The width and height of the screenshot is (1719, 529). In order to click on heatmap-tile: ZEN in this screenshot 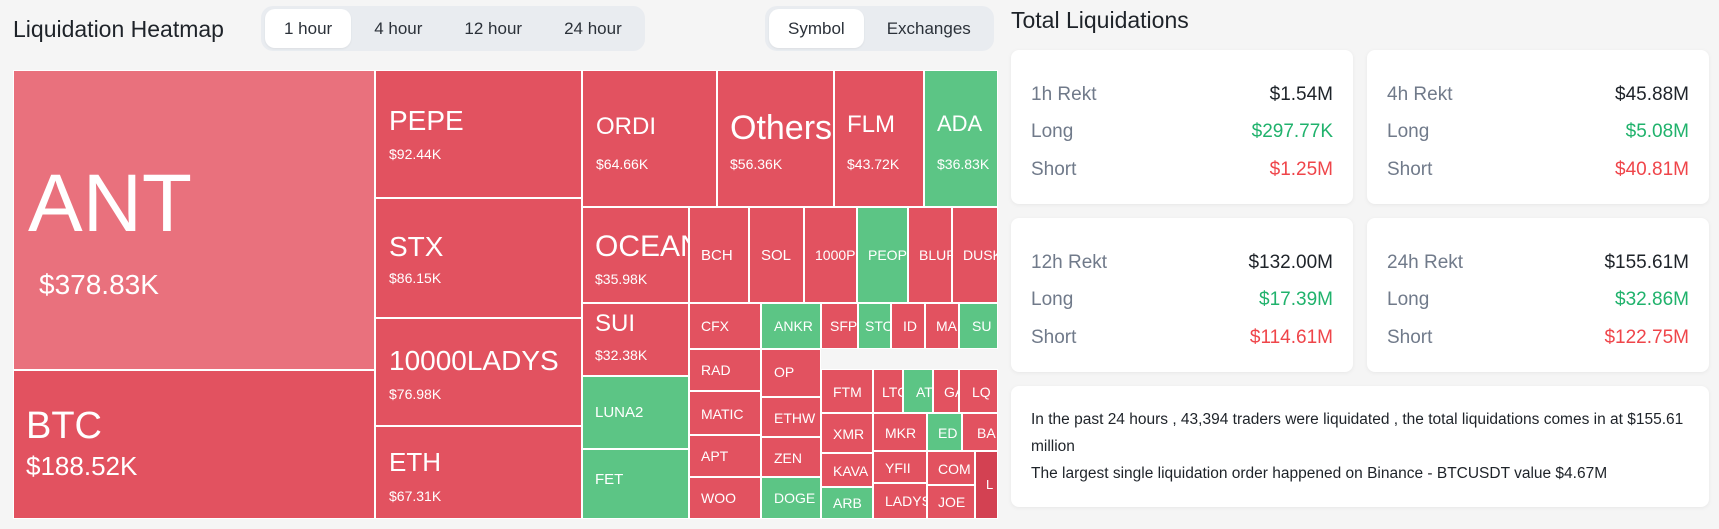, I will do `click(791, 457)`.